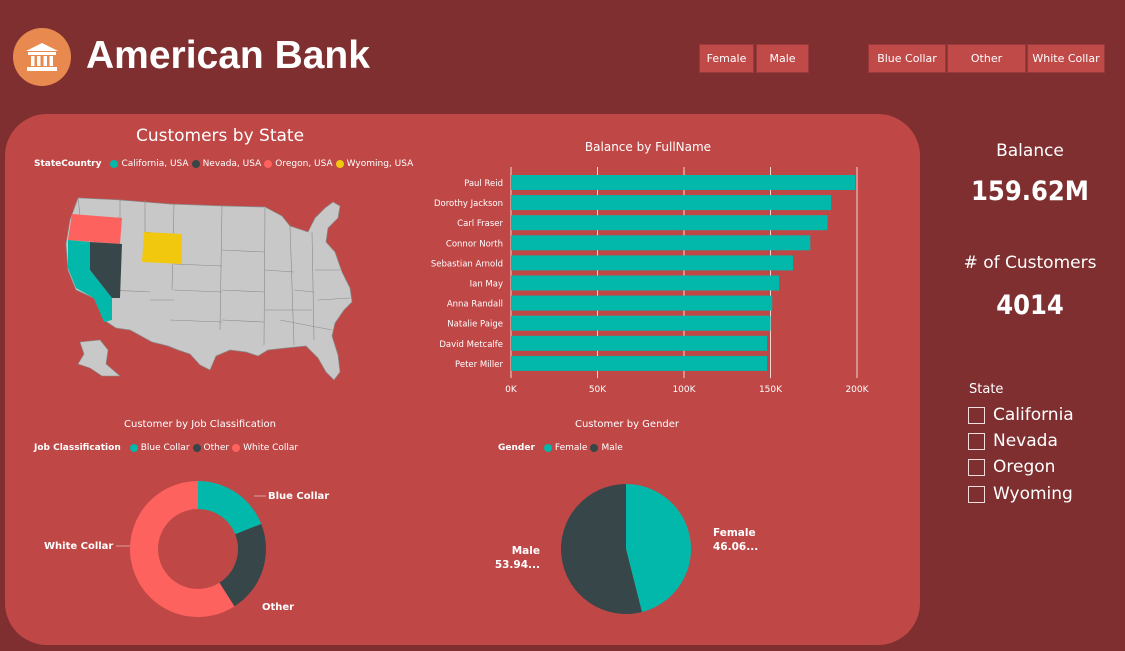 The height and width of the screenshot is (651, 1125). I want to click on pie-legend-title: Gender, so click(516, 448).